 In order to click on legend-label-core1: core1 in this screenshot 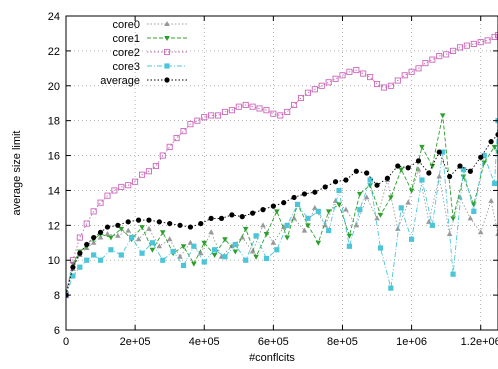, I will do `click(126, 39)`.